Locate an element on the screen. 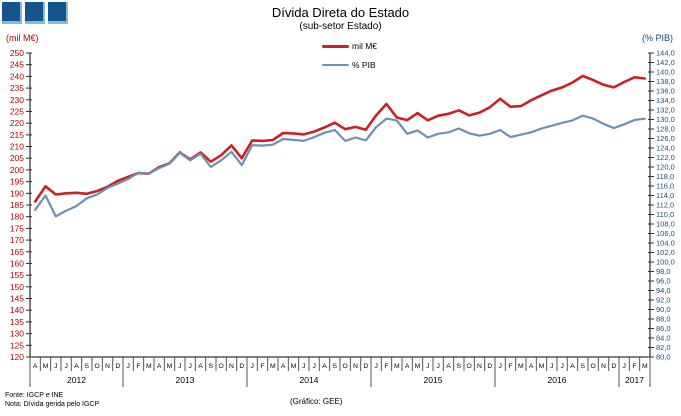 This screenshot has width=681, height=416. right-axis-tick-label: 116,0 is located at coordinates (665, 186).